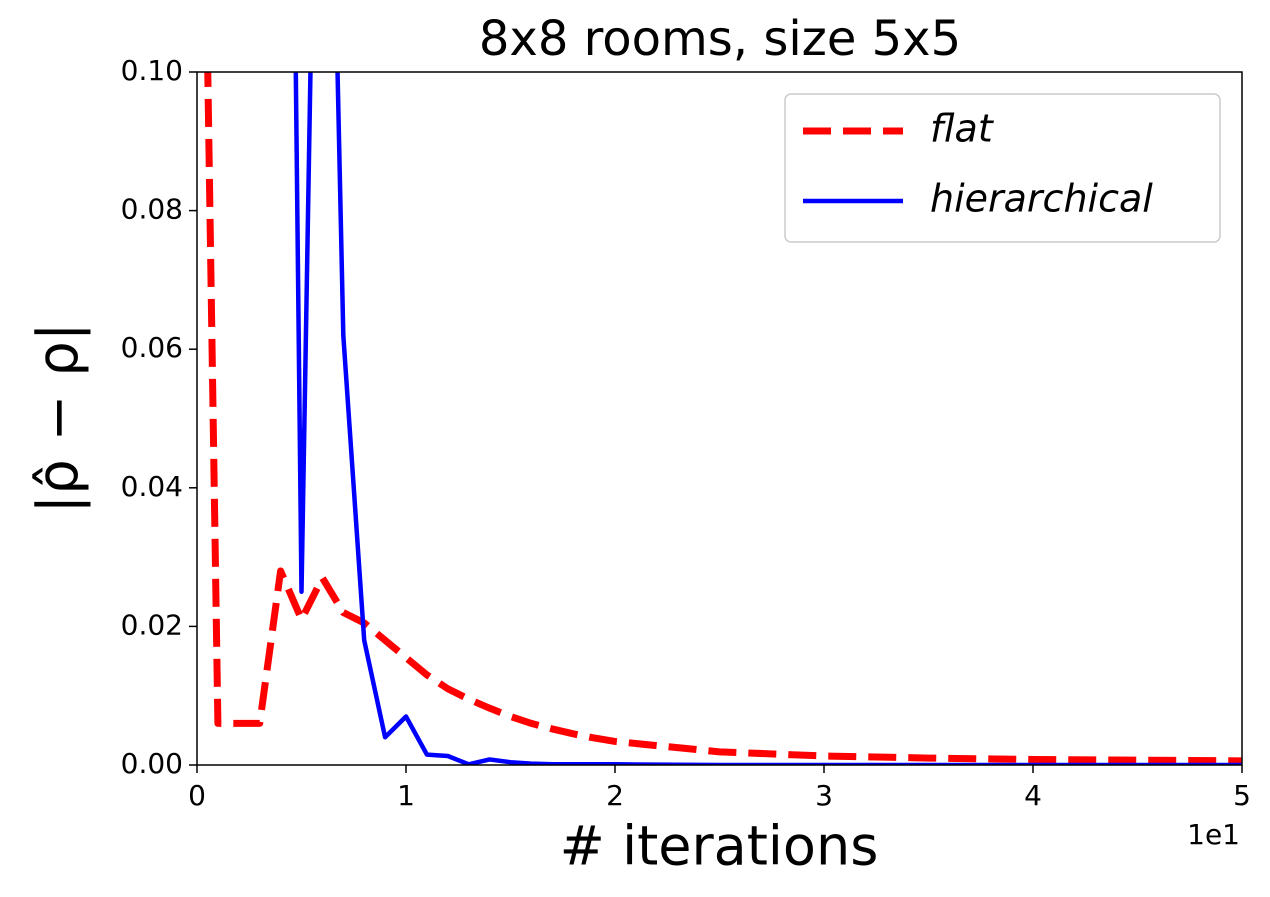  I want to click on x-tick-label: 4, so click(1033, 795).